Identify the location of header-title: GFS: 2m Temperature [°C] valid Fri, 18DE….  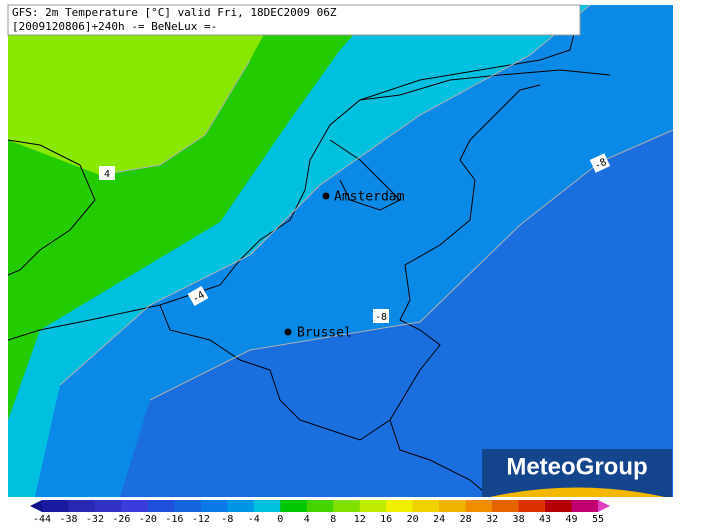
(174, 12).